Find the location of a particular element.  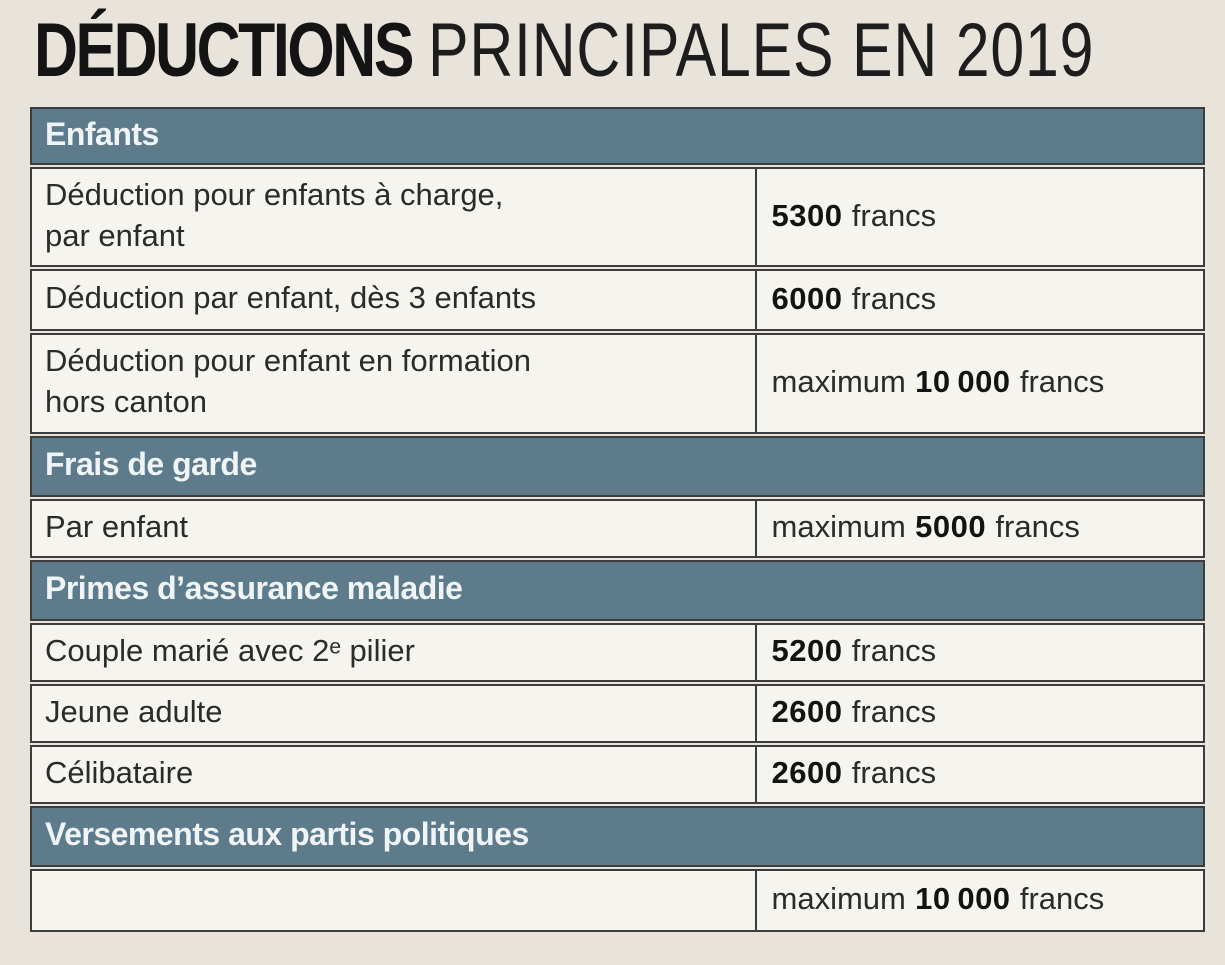

value-amount: 5200 is located at coordinates (807, 651).